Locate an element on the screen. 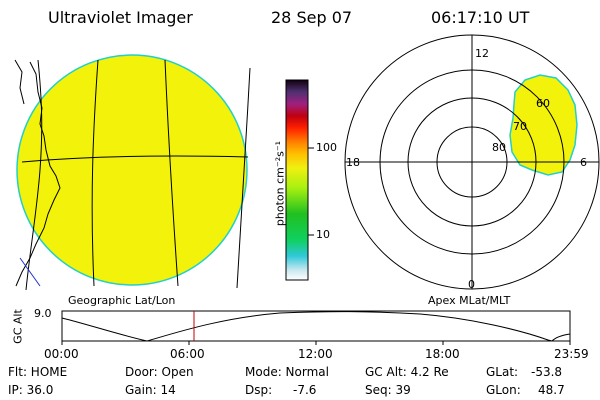  altitude-ytick: 9.0 is located at coordinates (43, 313).